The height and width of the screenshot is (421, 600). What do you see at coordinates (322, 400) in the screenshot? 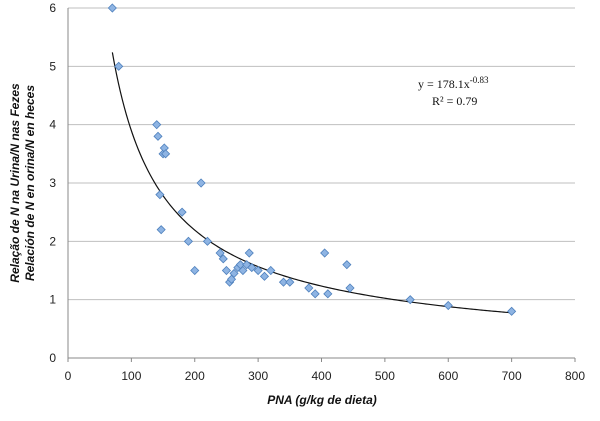
I see `x-axis-title: PNA (g/kg de dieta)` at bounding box center [322, 400].